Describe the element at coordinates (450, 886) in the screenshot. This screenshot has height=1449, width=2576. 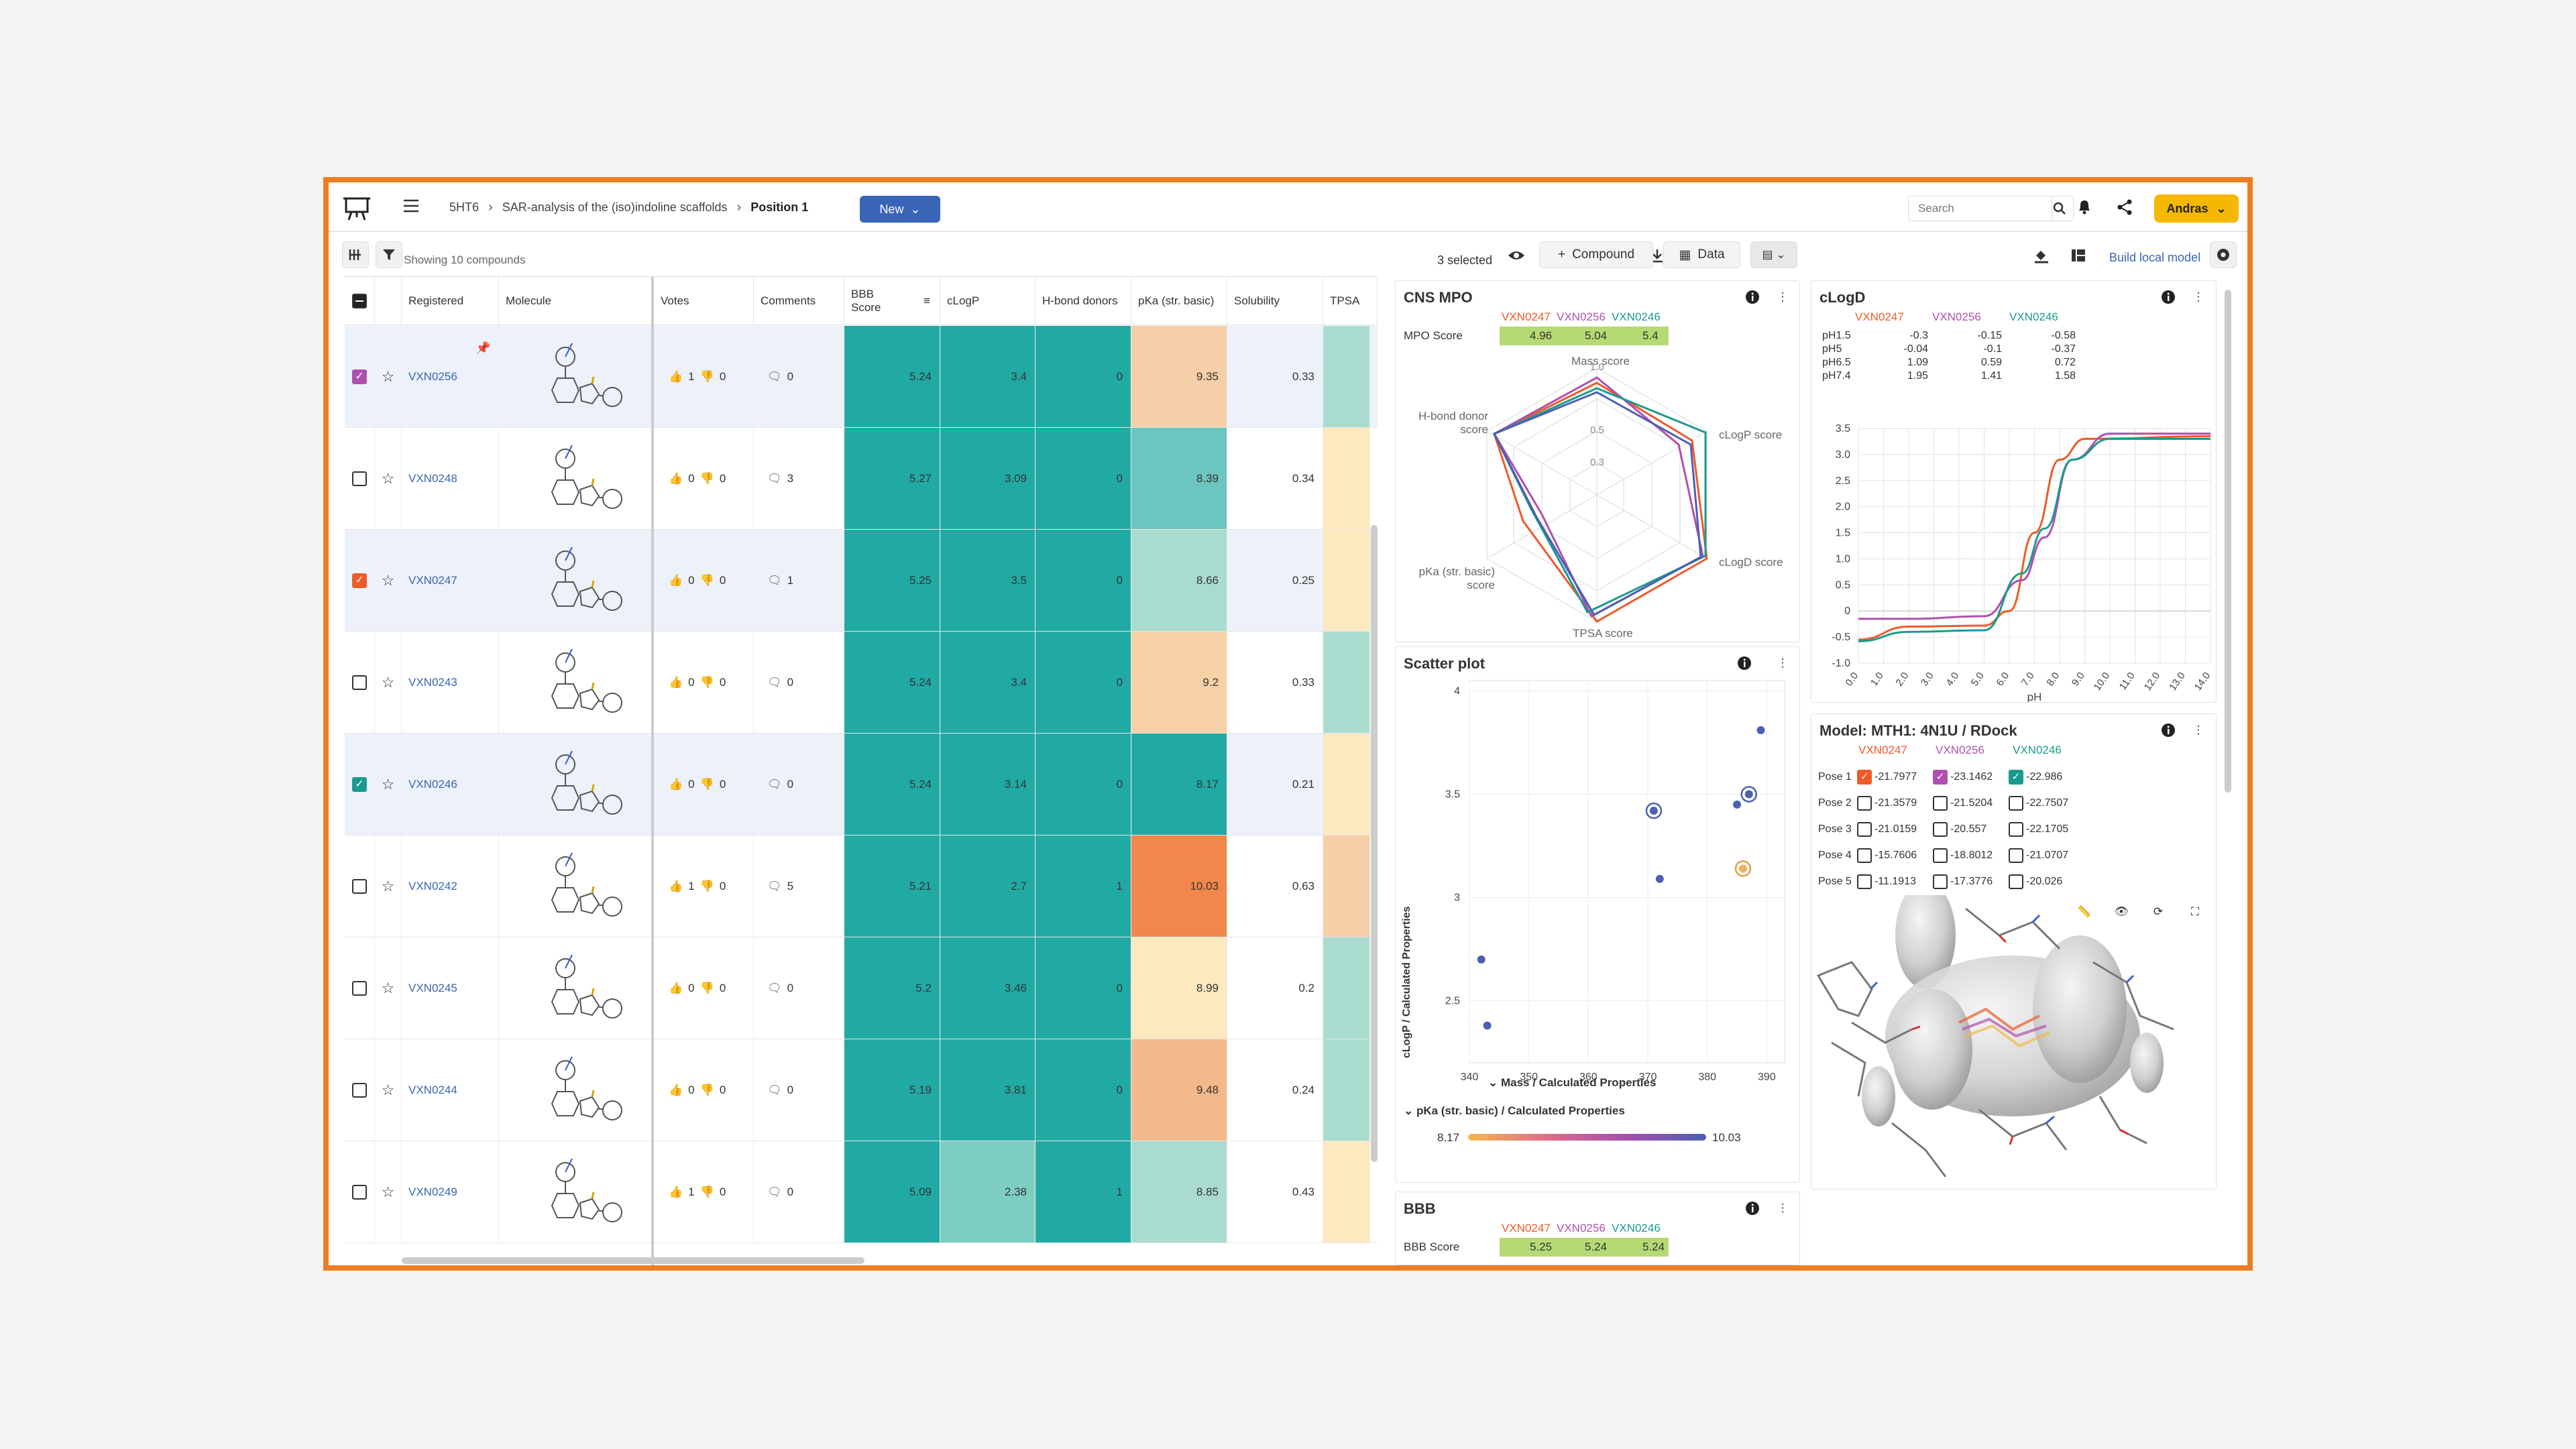
I see `registered-id: VXN0242` at that location.